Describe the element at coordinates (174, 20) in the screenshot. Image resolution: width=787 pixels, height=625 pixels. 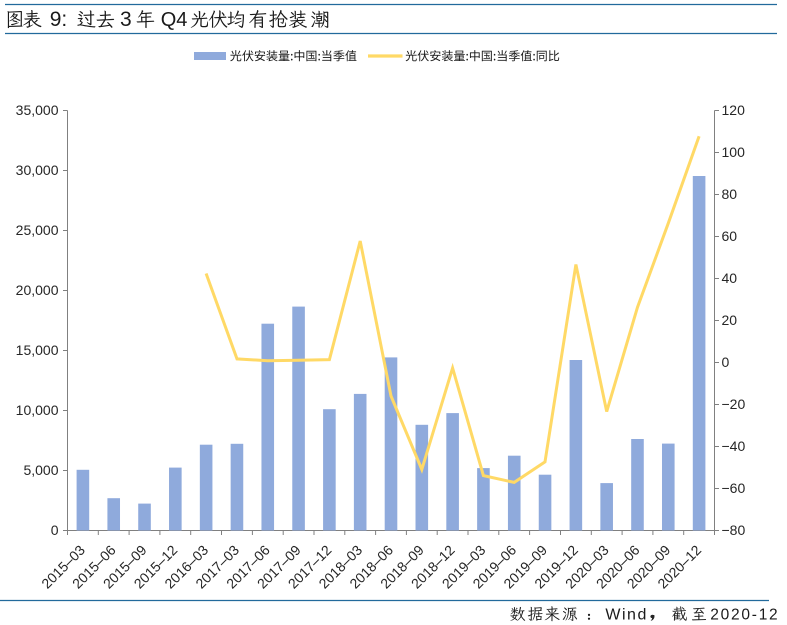
I see `svg-text: Q4` at that location.